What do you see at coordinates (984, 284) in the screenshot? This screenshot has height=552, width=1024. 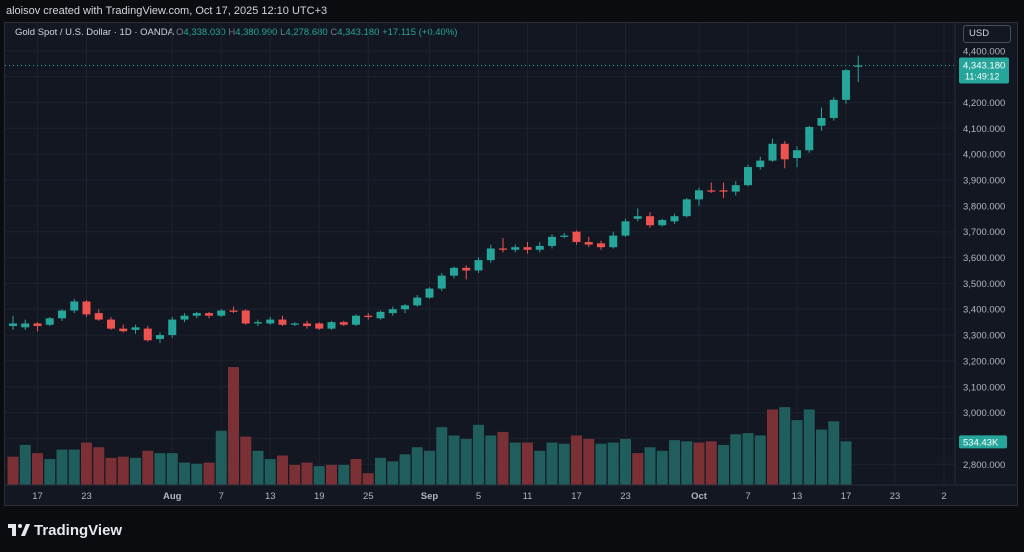 I see `y-tick-label: 3,500.000` at bounding box center [984, 284].